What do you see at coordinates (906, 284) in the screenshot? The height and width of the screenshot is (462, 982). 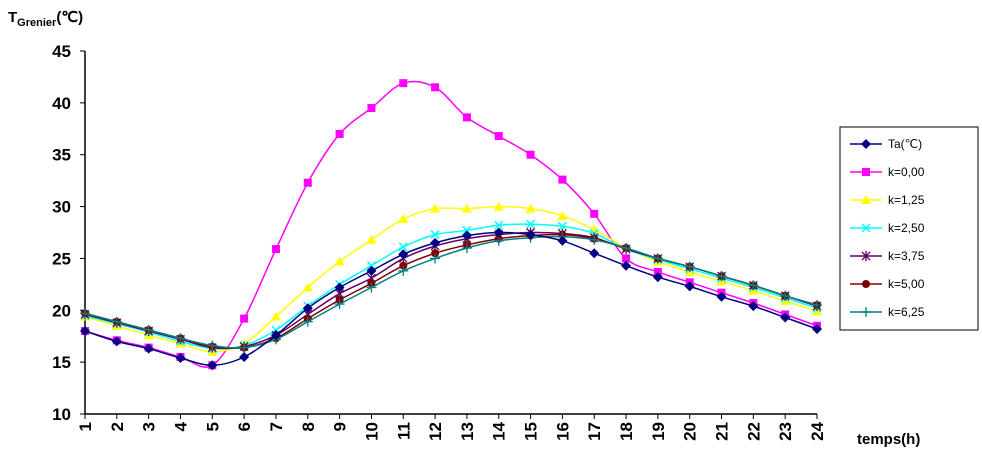 I see `legend-label: k=5,00` at bounding box center [906, 284].